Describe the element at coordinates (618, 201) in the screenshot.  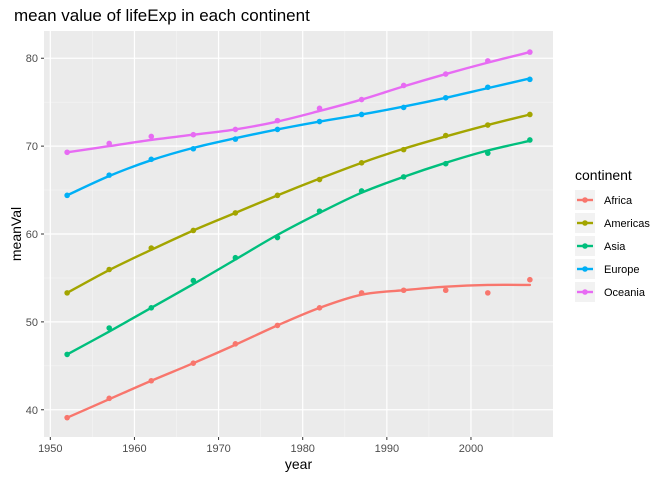
I see `legend-label: Africa` at that location.